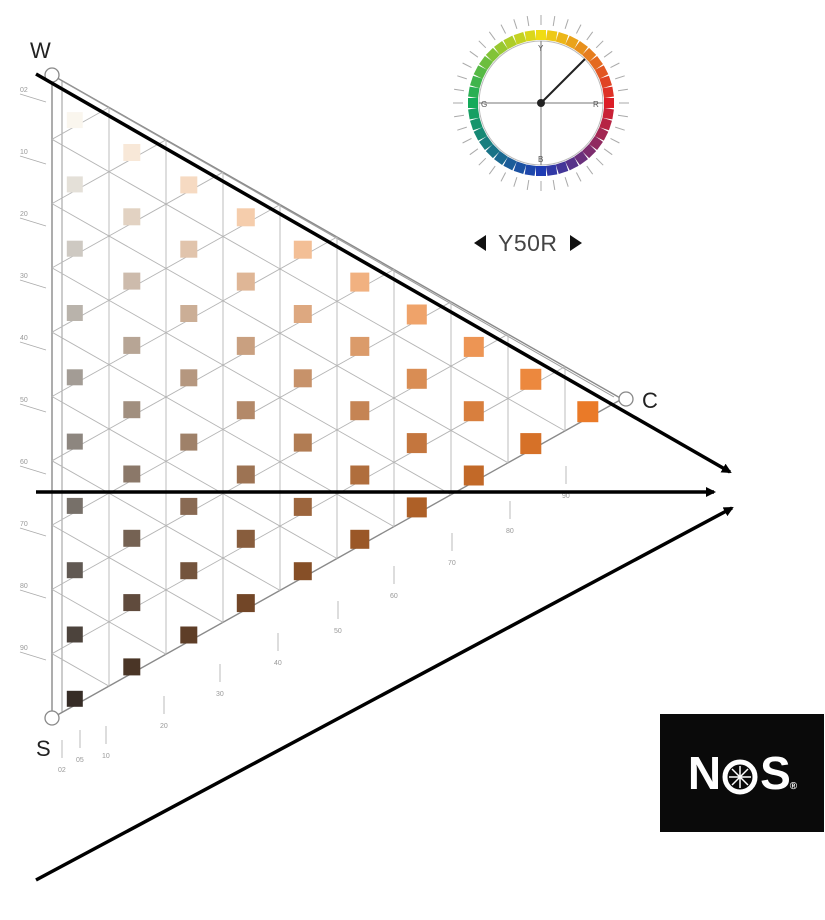  Describe the element at coordinates (164, 726) in the screenshot. I see `chromaticness-tick-label: 20` at that location.